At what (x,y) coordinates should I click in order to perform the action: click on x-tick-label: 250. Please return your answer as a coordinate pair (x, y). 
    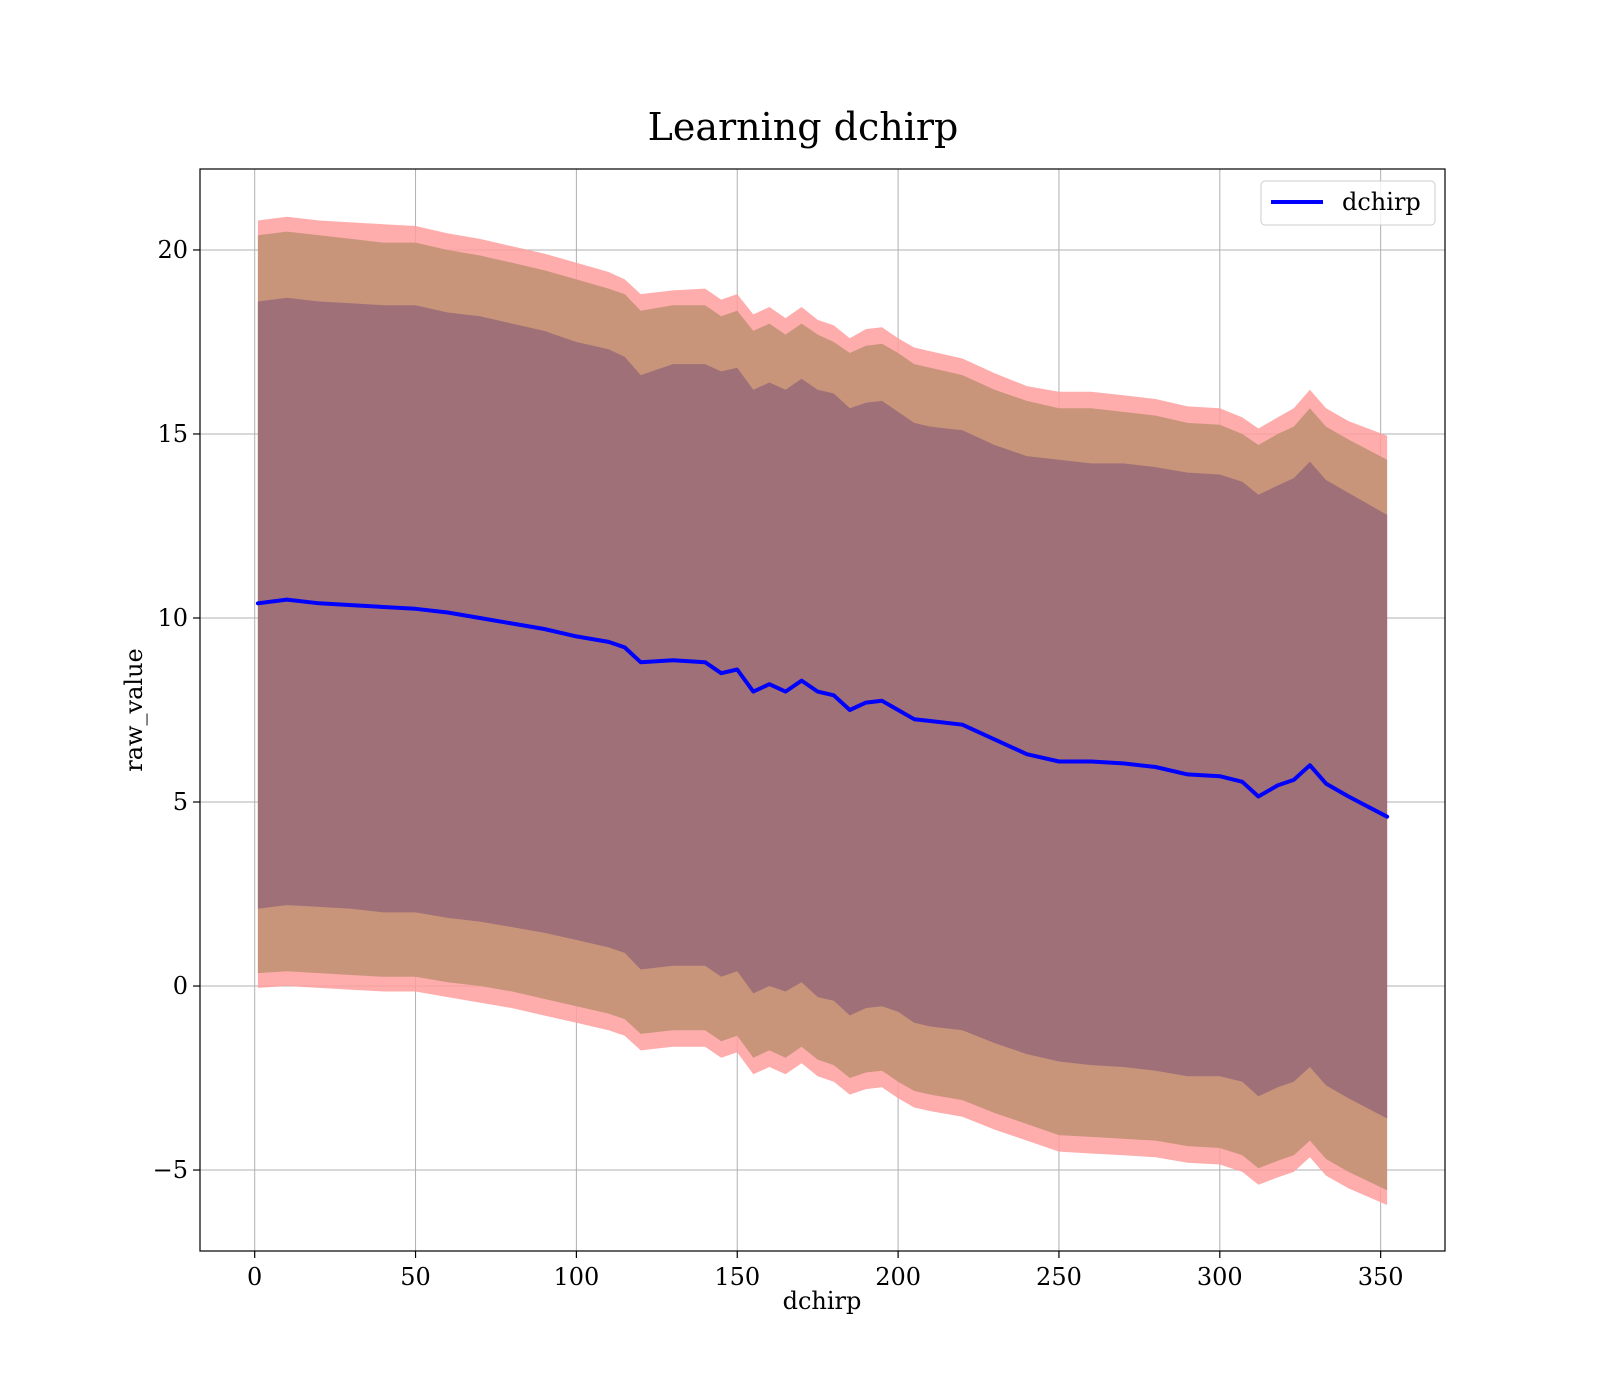
    Looking at the image, I should click on (1059, 1277).